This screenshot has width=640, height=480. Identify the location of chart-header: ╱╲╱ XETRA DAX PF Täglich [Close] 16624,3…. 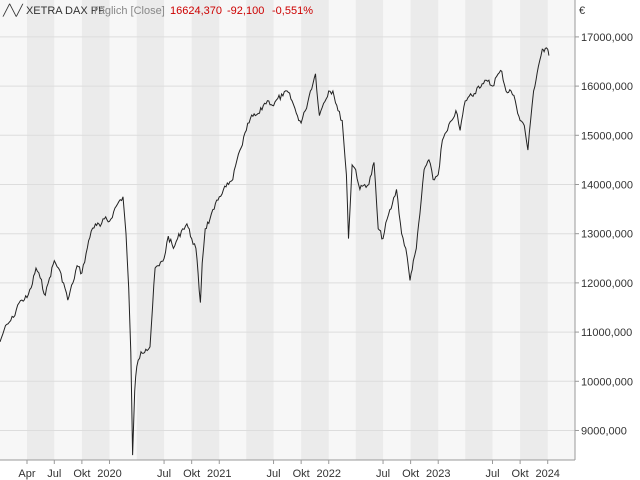
(157, 10).